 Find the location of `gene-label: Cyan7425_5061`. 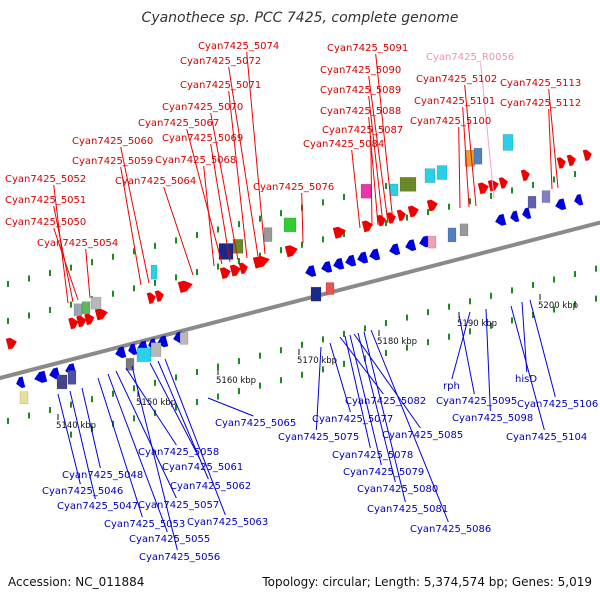

gene-label: Cyan7425_5061 is located at coordinates (202, 467).